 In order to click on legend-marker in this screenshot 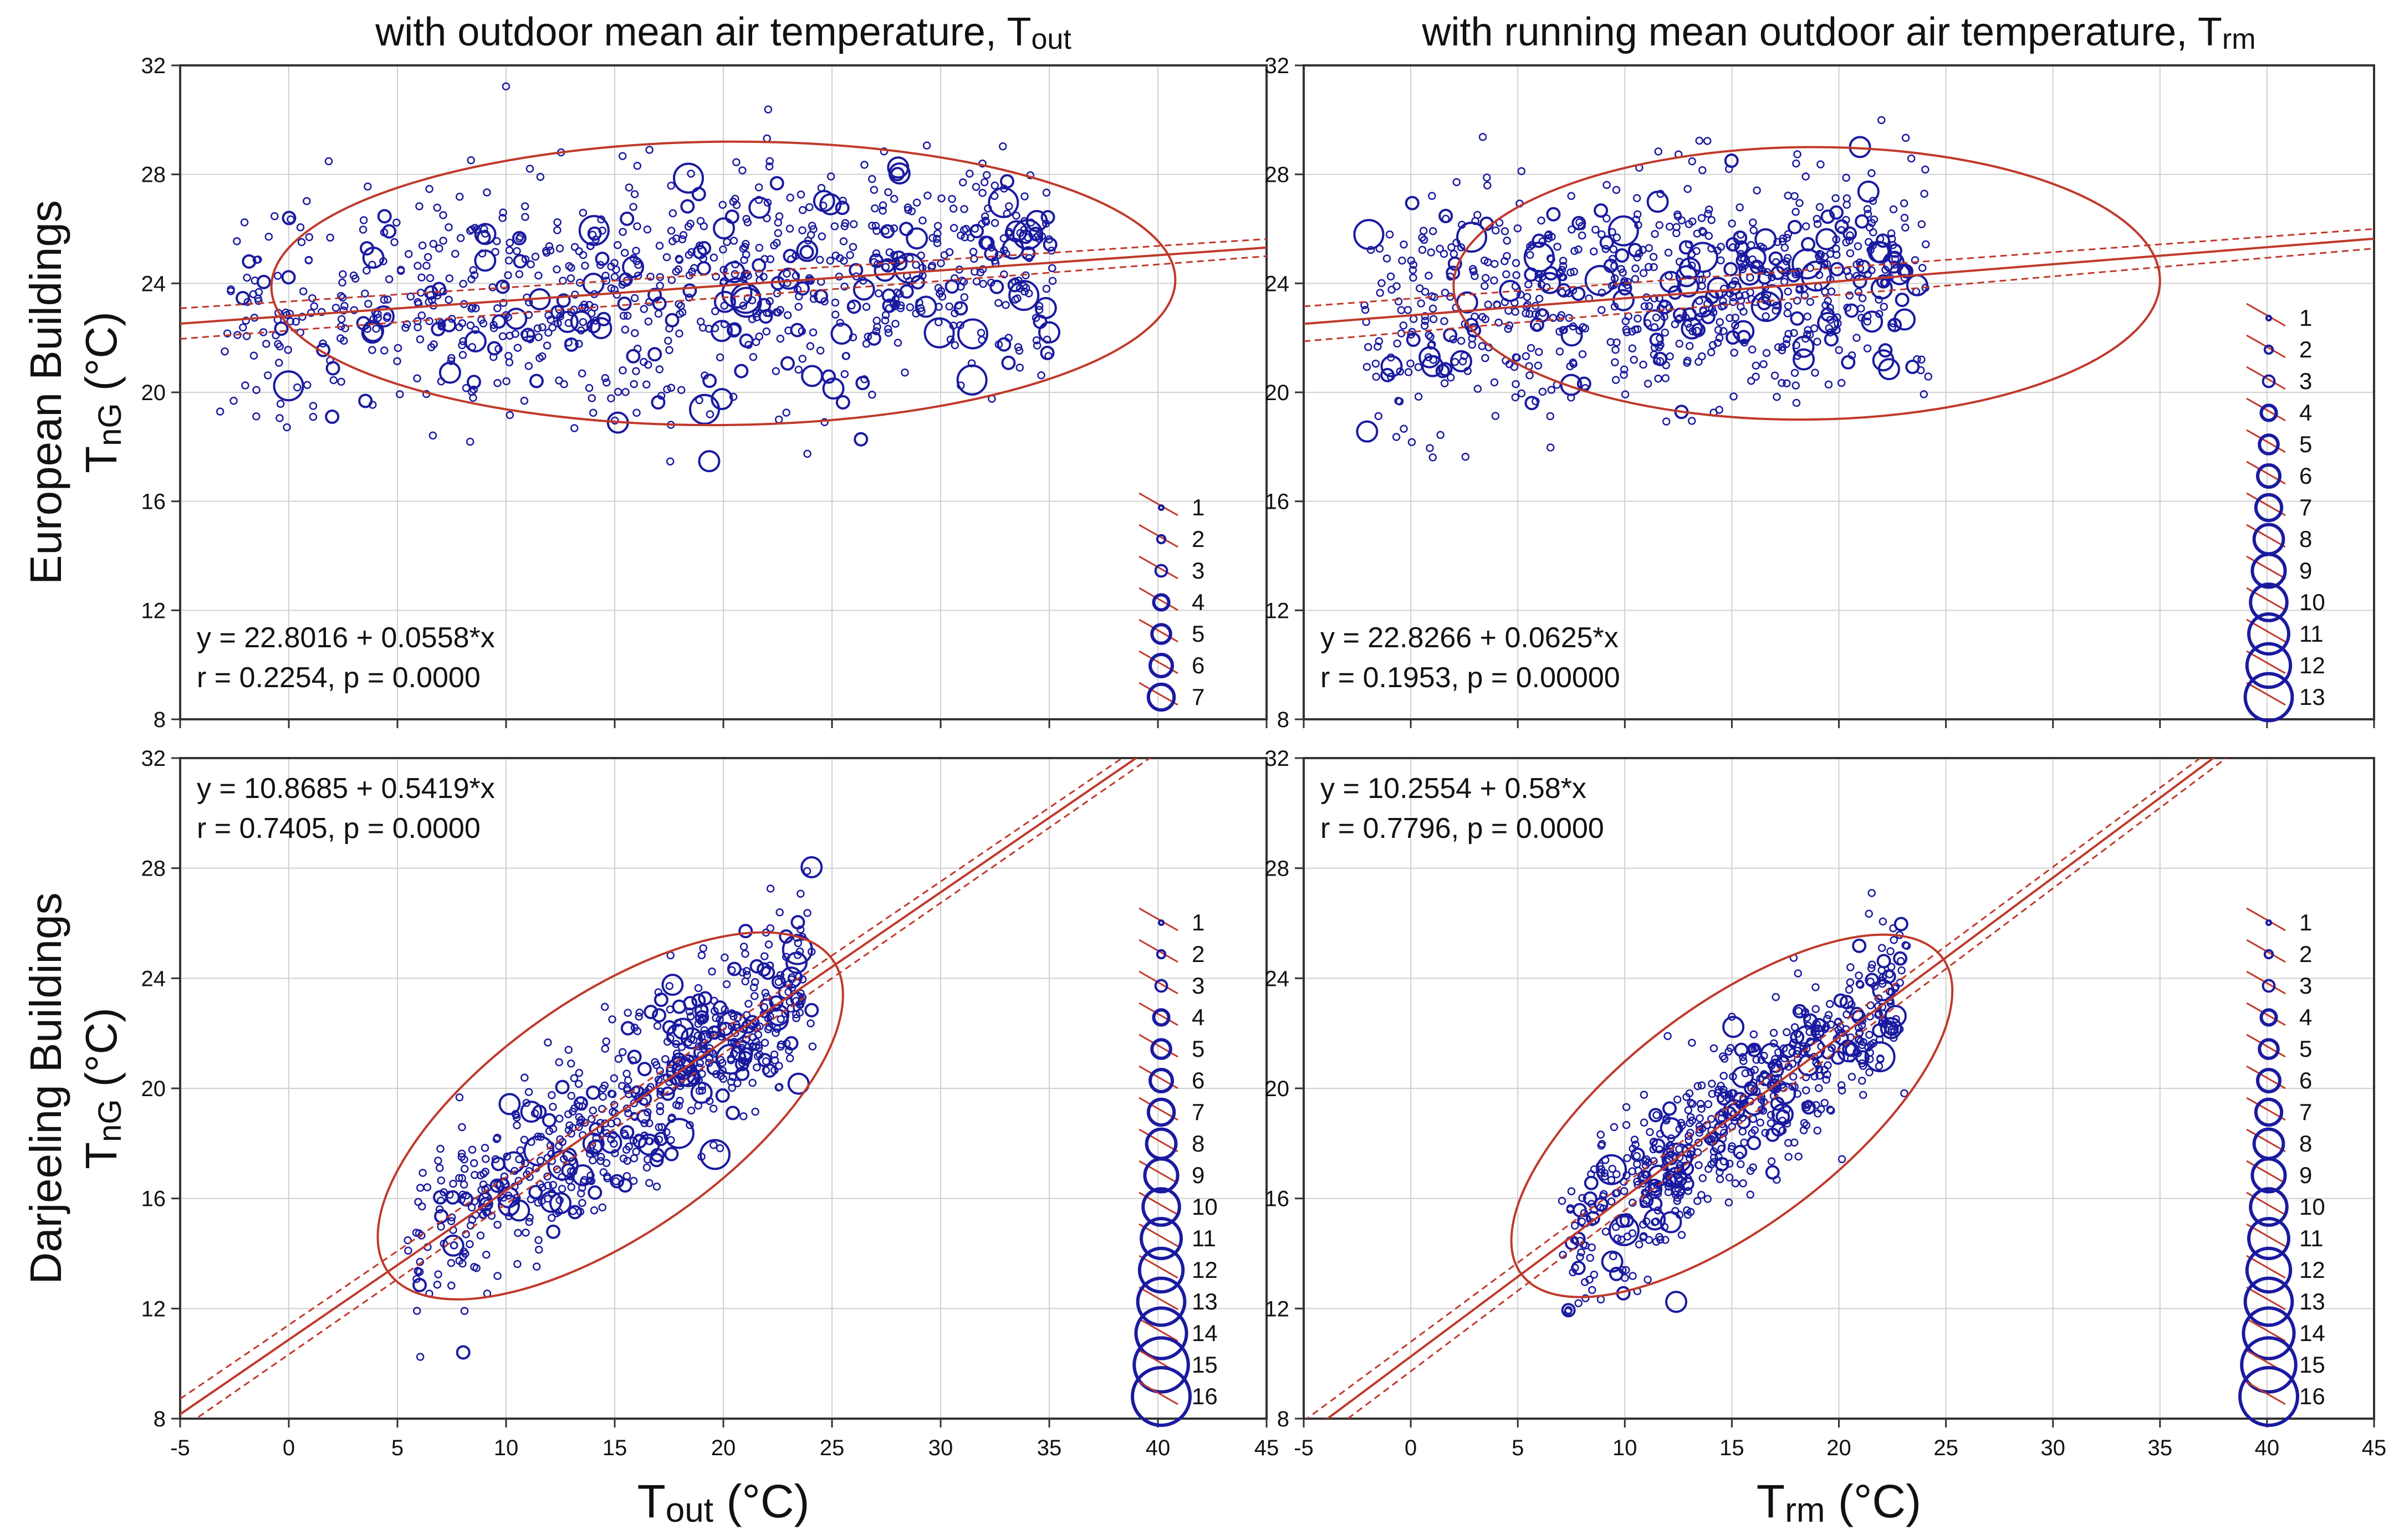, I will do `click(1161, 697)`.